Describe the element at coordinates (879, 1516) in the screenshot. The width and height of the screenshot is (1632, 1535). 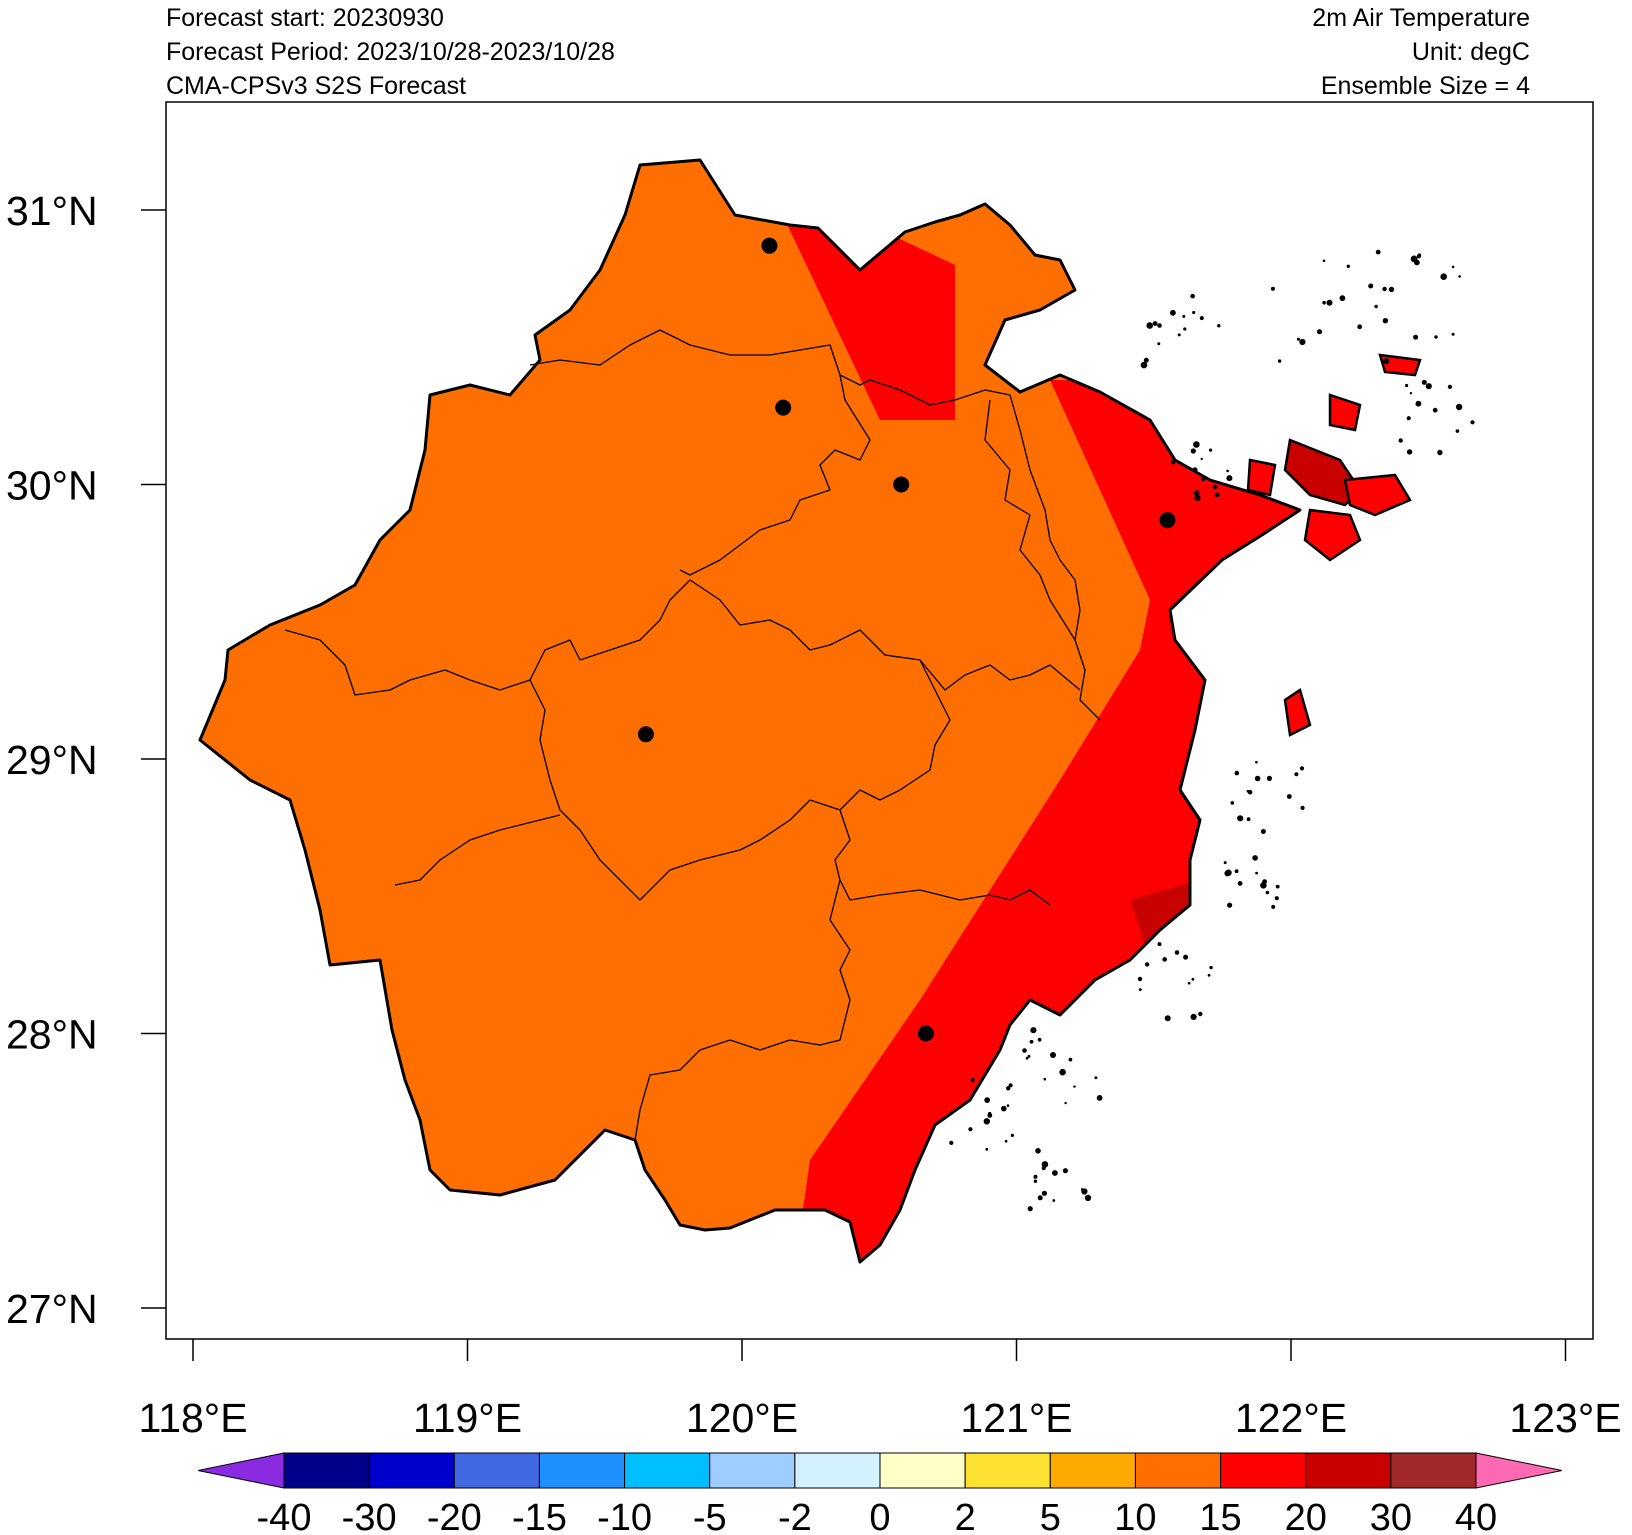
I see `colorbar-label: 0` at that location.